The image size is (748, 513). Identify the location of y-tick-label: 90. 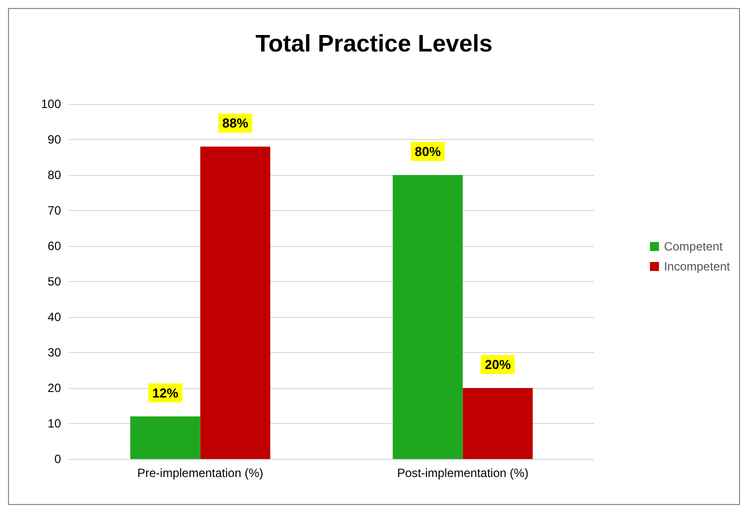
(55, 139).